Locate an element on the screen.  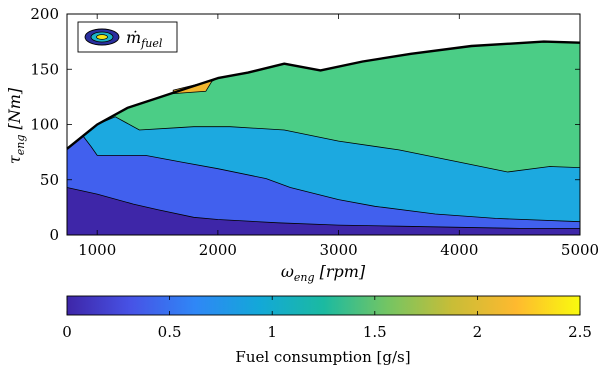
colorbar-label: Fuel consumption [g/s] is located at coordinates (322, 357).